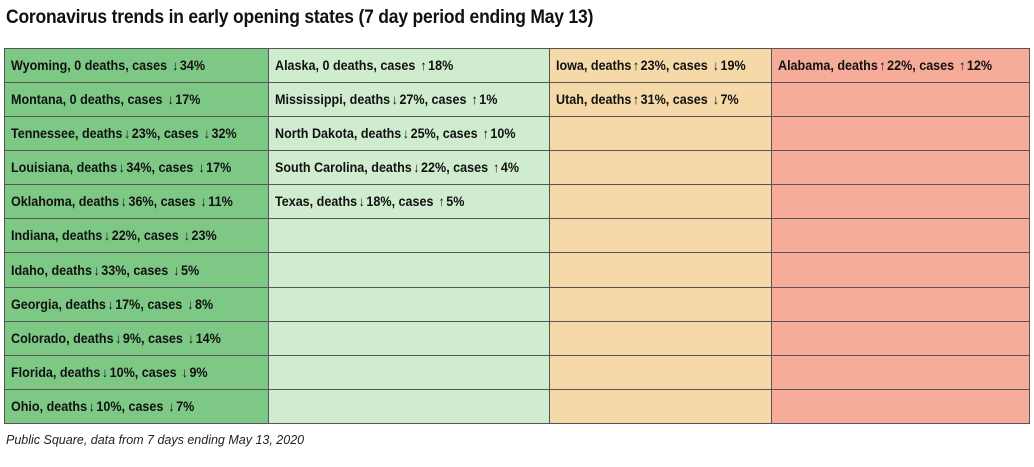 The height and width of the screenshot is (467, 1034). What do you see at coordinates (409, 202) in the screenshot?
I see `state-cell: Texas, deaths ↓ 18%, cases ↑ 5%` at bounding box center [409, 202].